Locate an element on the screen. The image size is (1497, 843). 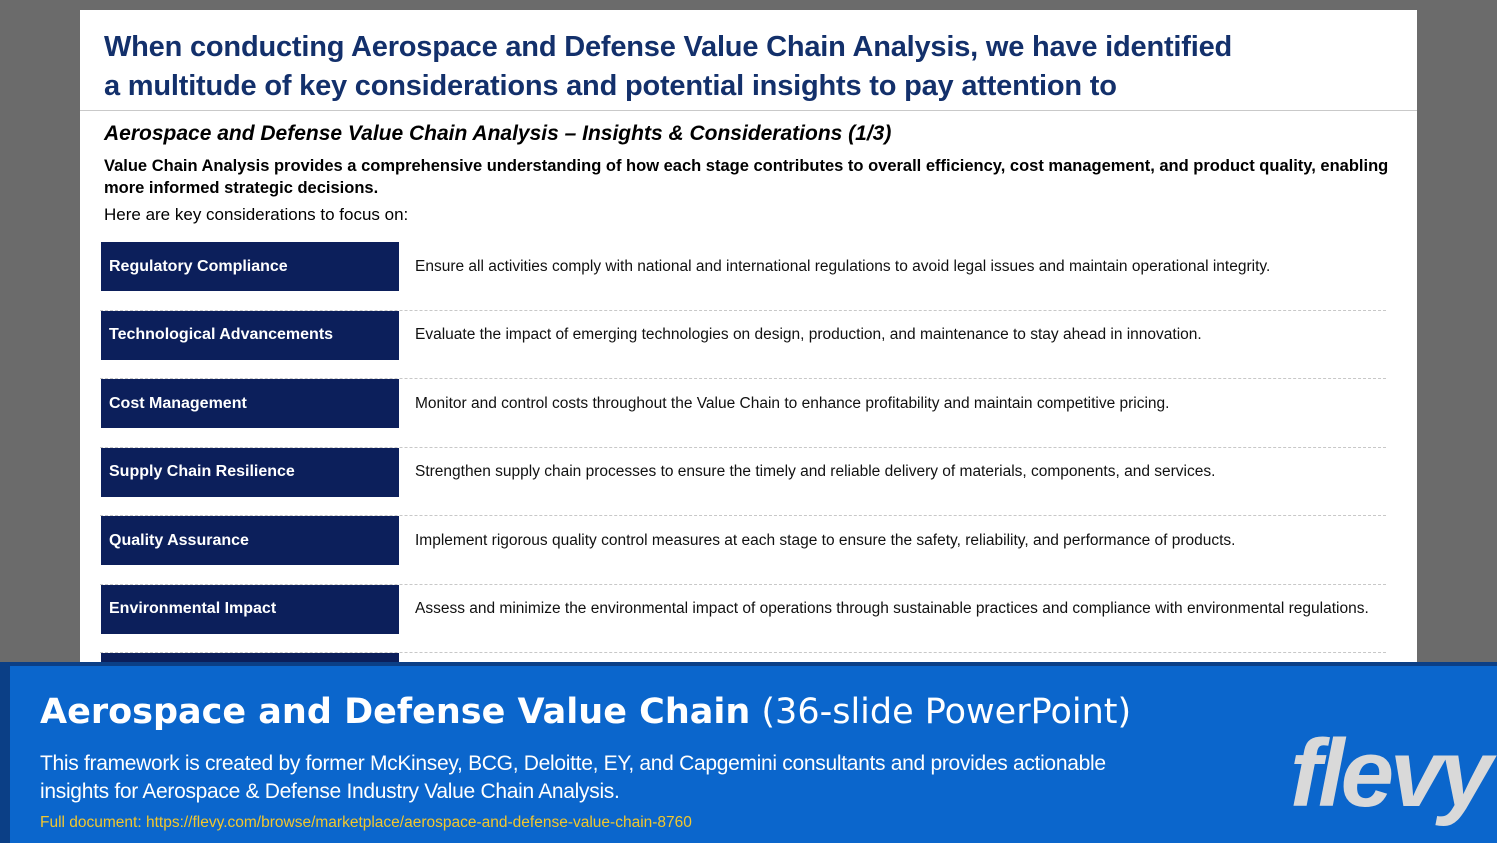
lead-text: Here are key considerations to focus on: is located at coordinates (256, 214).